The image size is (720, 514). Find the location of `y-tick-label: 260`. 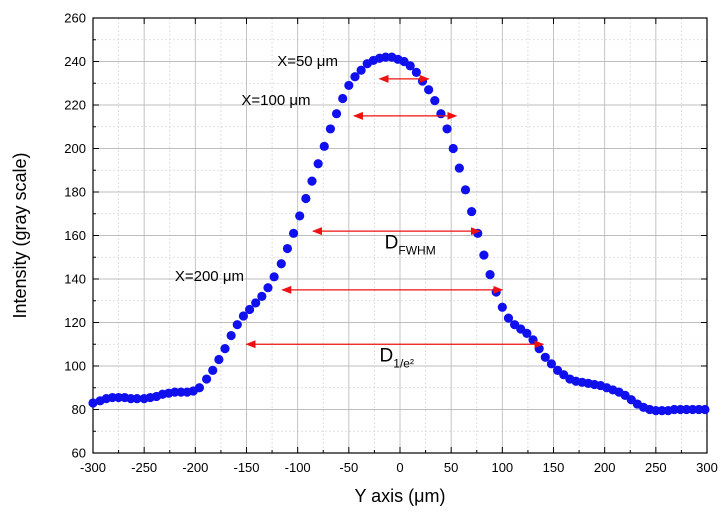

y-tick-label: 260 is located at coordinates (75, 18).